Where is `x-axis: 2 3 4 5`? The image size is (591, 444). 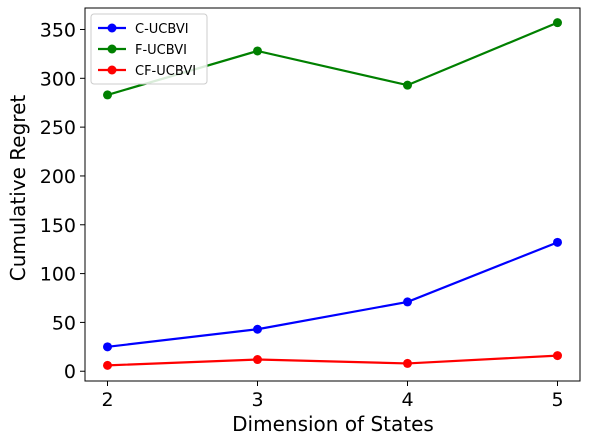 x-axis: 2 3 4 5 is located at coordinates (332, 396).